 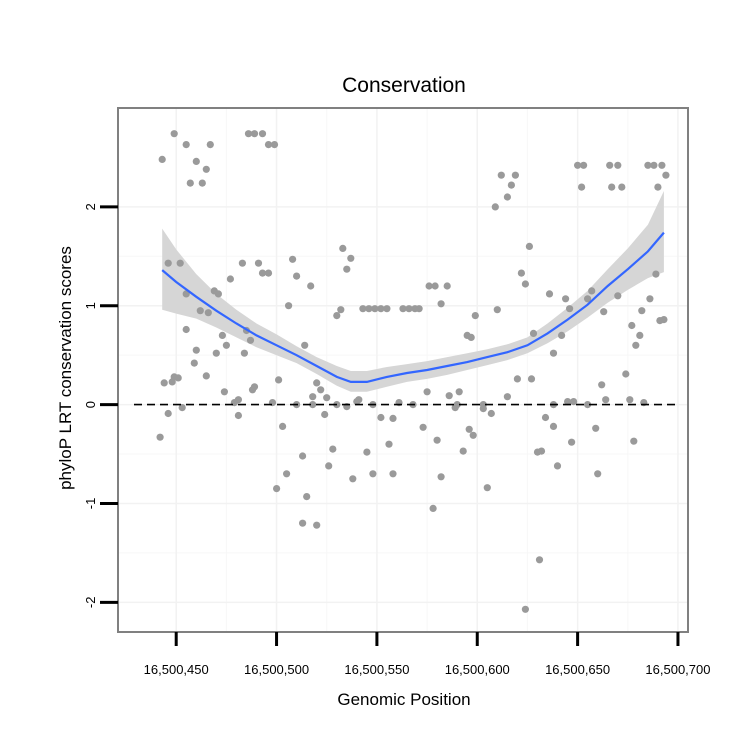 What do you see at coordinates (376, 669) in the screenshot?
I see `x-tick-label: 16,500,550` at bounding box center [376, 669].